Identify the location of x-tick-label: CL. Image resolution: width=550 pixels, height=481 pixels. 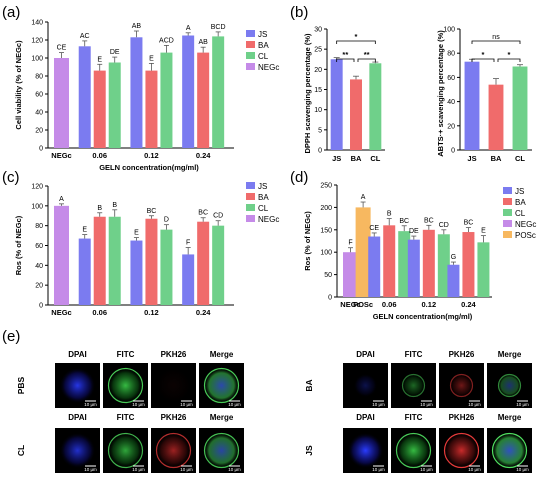
(375, 158).